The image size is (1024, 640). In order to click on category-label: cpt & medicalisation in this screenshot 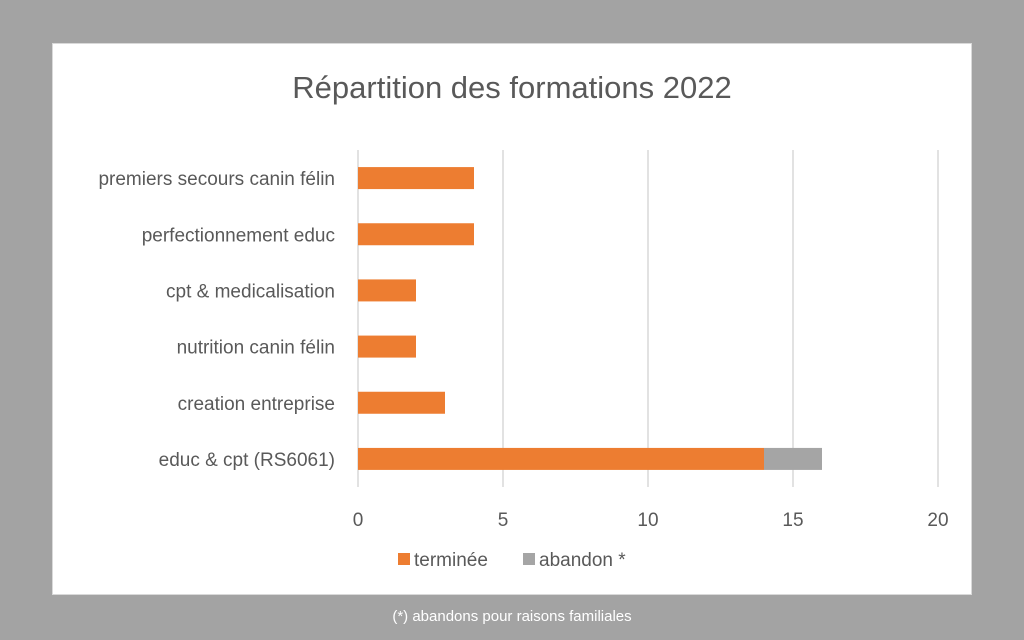, I will do `click(250, 291)`.